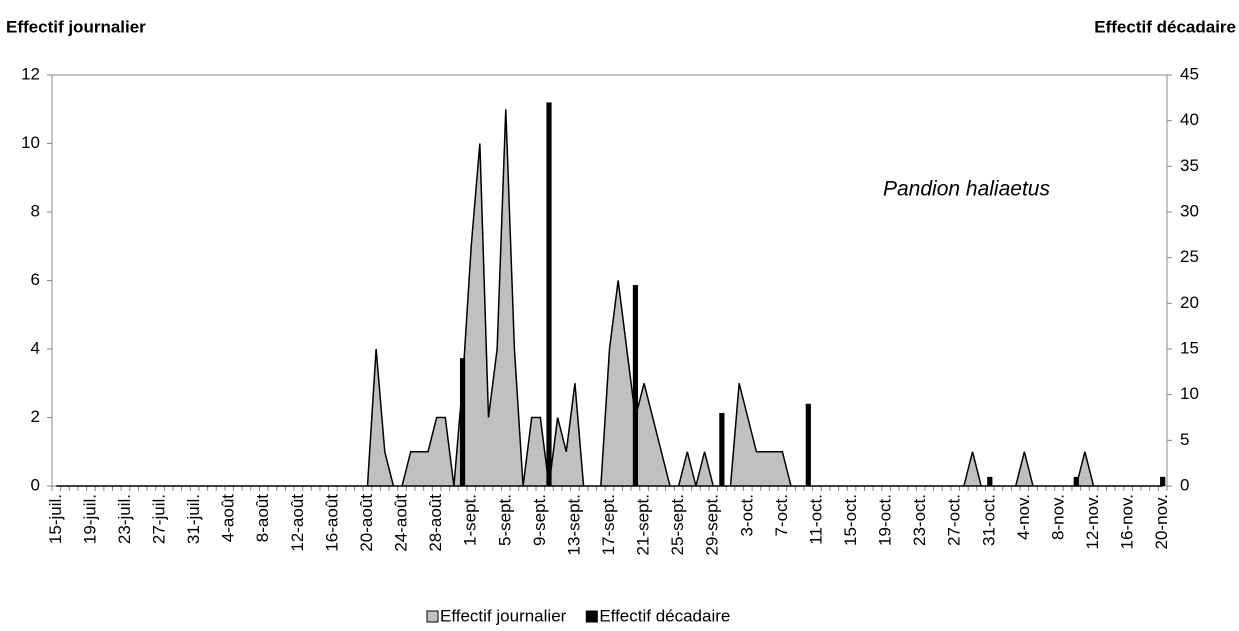 Image resolution: width=1239 pixels, height=631 pixels. I want to click on legend-label: Effectif journalier, so click(503, 615).